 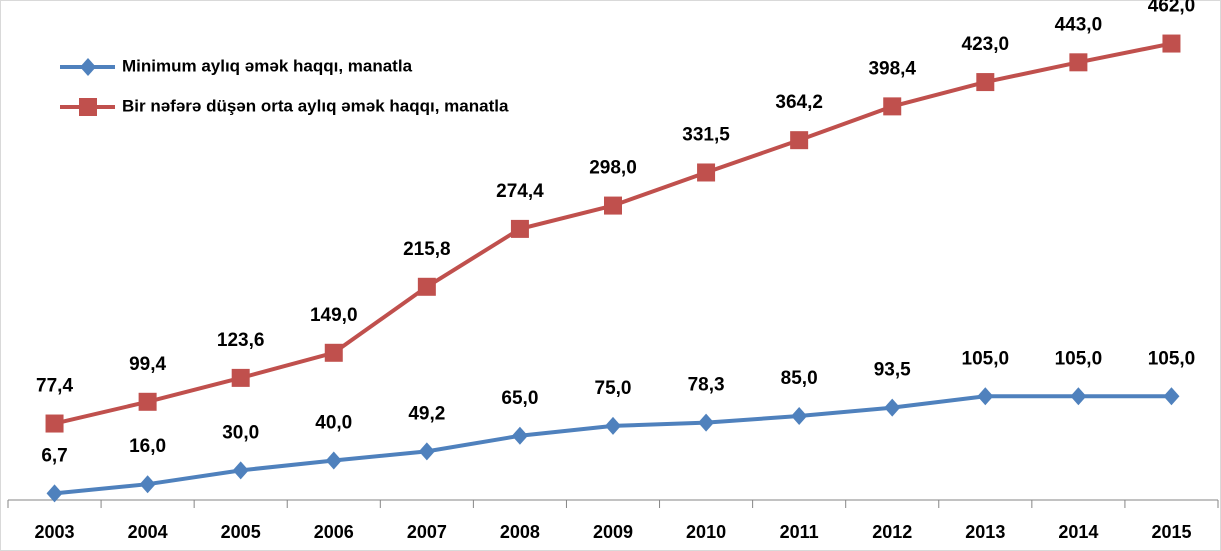 I want to click on x-tick-label: 2008, so click(x=520, y=532).